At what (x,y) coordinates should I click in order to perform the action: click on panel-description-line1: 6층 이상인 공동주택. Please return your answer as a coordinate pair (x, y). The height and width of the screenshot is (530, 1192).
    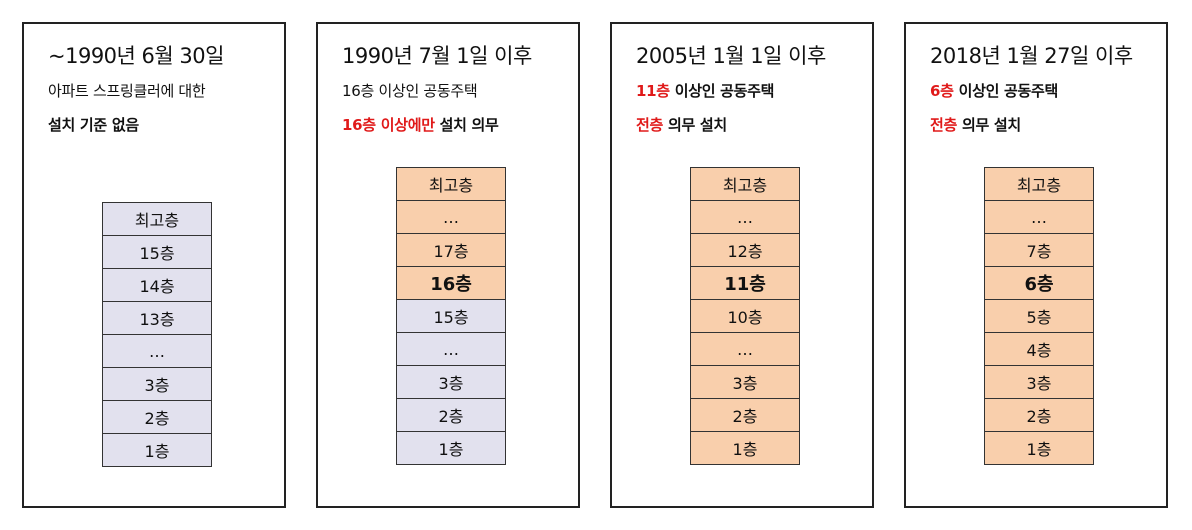
    Looking at the image, I should click on (994, 90).